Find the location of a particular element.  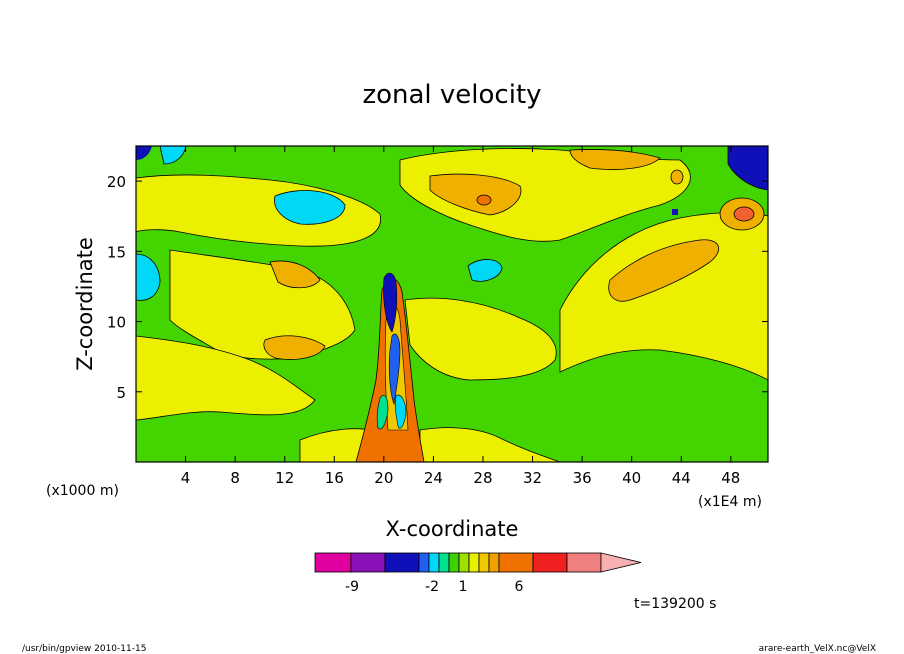

cyan-region-upper is located at coordinates (310, 207).